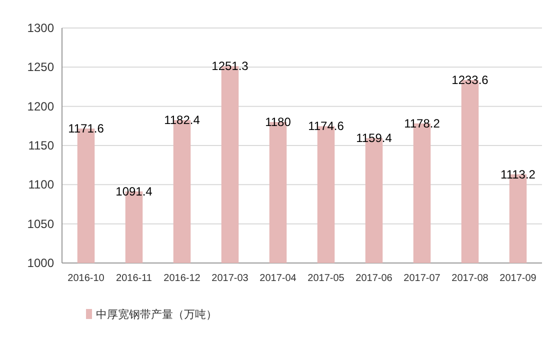 The height and width of the screenshot is (343, 550). I want to click on data-label: 1233.6, so click(470, 80).